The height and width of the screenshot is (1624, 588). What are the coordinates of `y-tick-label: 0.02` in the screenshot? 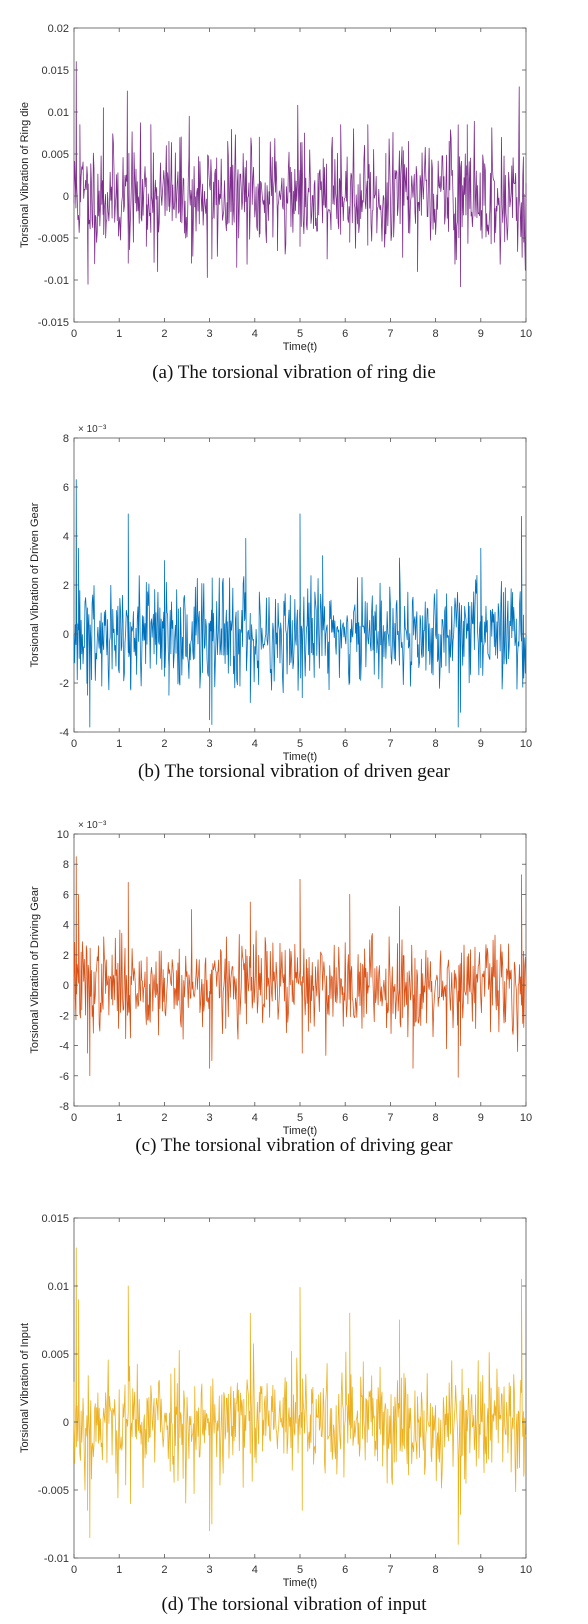 It's located at (58, 29).